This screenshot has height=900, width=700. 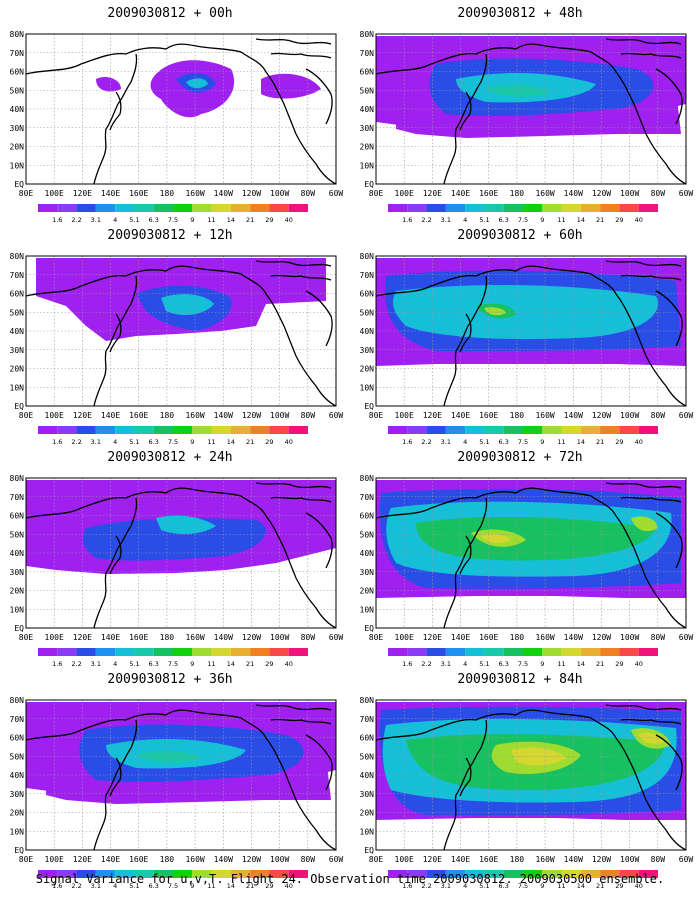 What do you see at coordinates (369, 184) in the screenshot?
I see `lat-tick-label: EQ` at bounding box center [369, 184].